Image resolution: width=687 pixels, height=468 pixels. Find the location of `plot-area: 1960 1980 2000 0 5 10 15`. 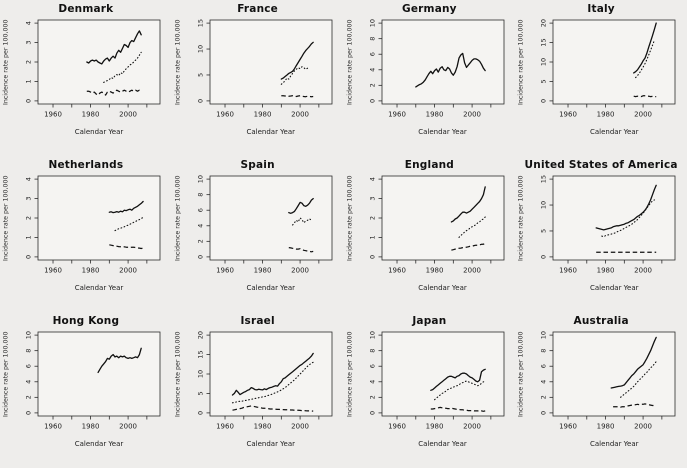

plot-area: 1960 1980 2000 0 5 10 15 is located at coordinates (264, 69).